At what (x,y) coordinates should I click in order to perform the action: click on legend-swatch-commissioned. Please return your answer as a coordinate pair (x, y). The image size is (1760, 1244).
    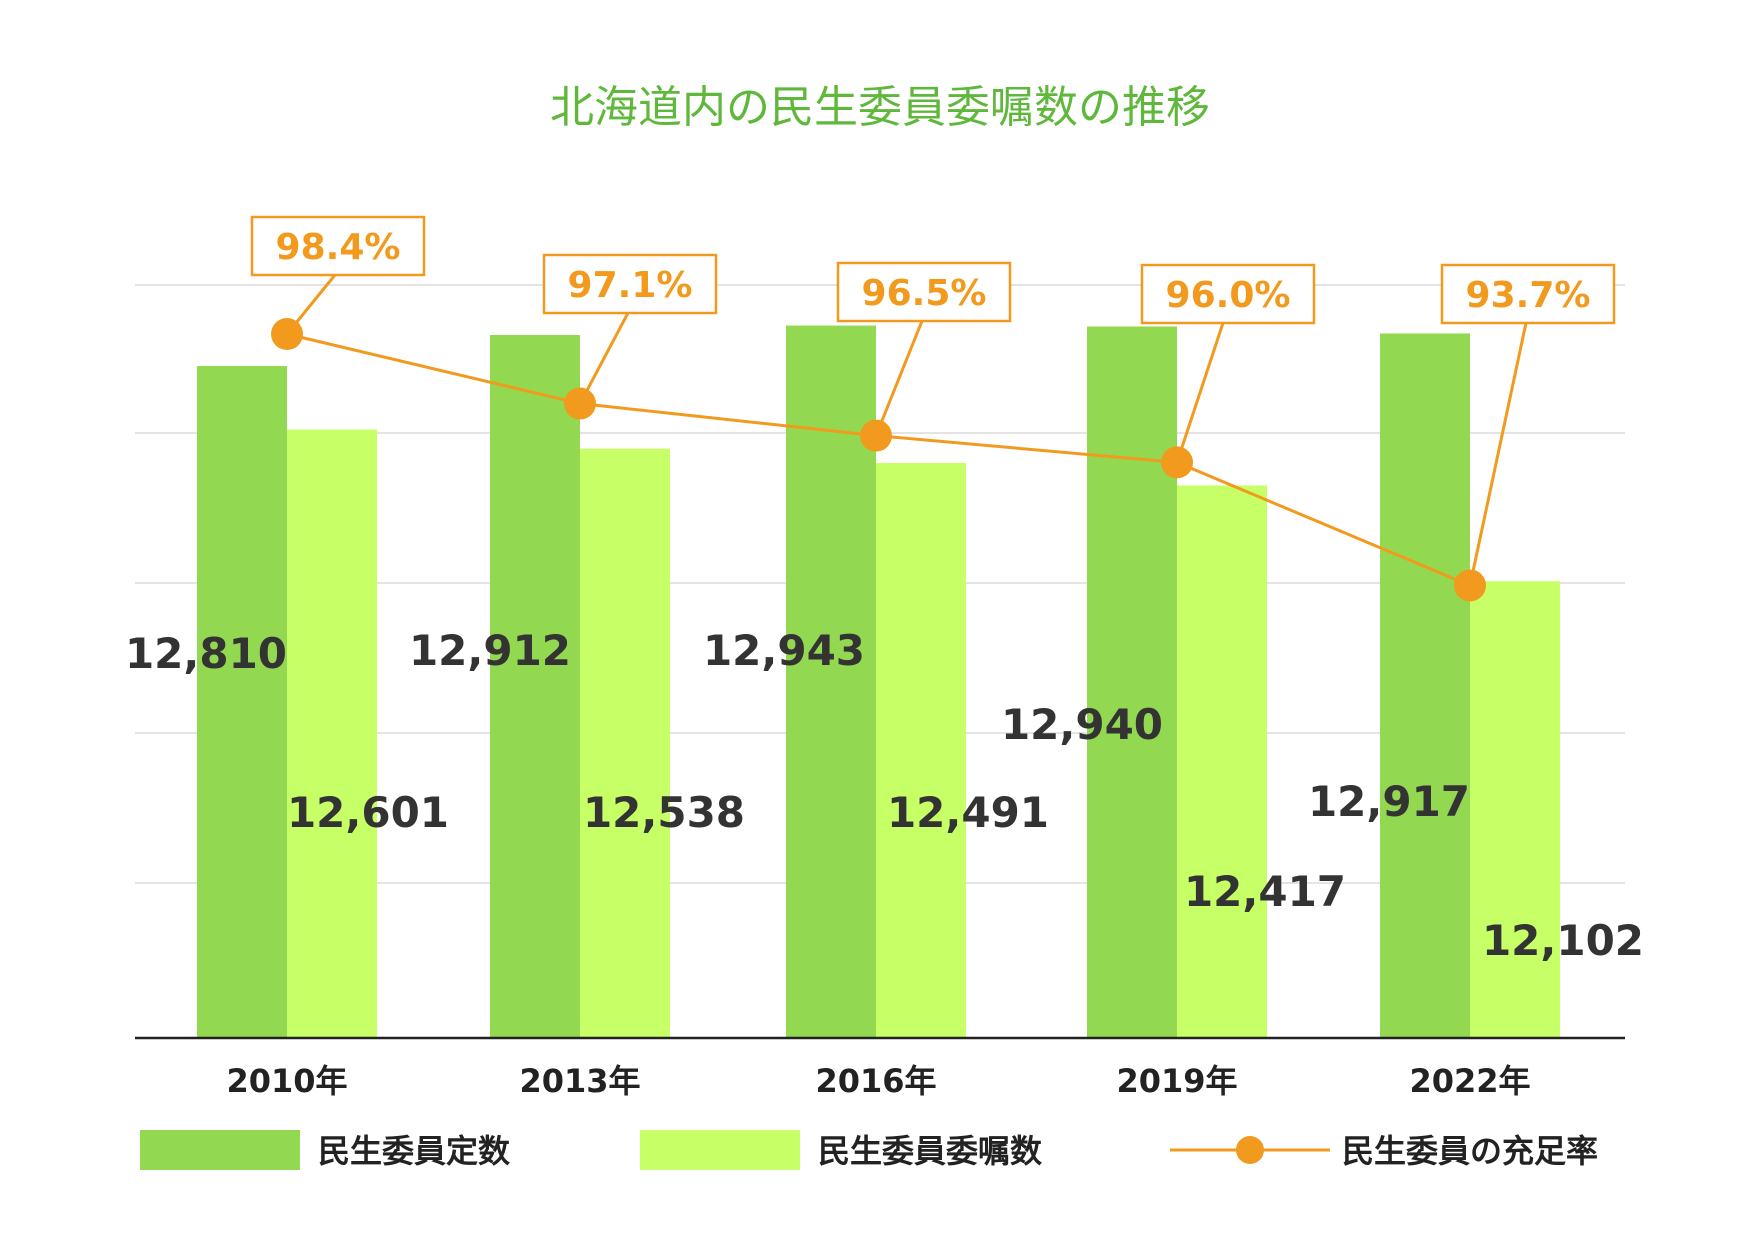
    Looking at the image, I should click on (720, 1150).